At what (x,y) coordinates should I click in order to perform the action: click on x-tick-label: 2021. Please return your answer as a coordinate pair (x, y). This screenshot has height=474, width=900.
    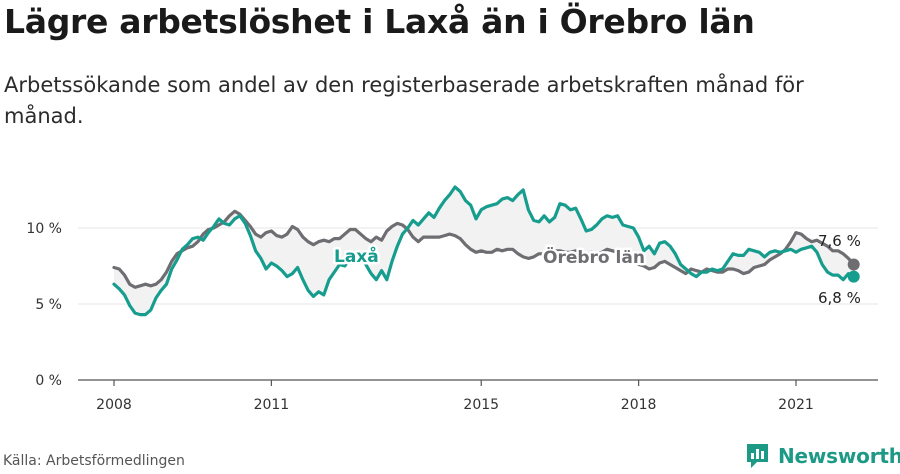
    Looking at the image, I should click on (796, 405).